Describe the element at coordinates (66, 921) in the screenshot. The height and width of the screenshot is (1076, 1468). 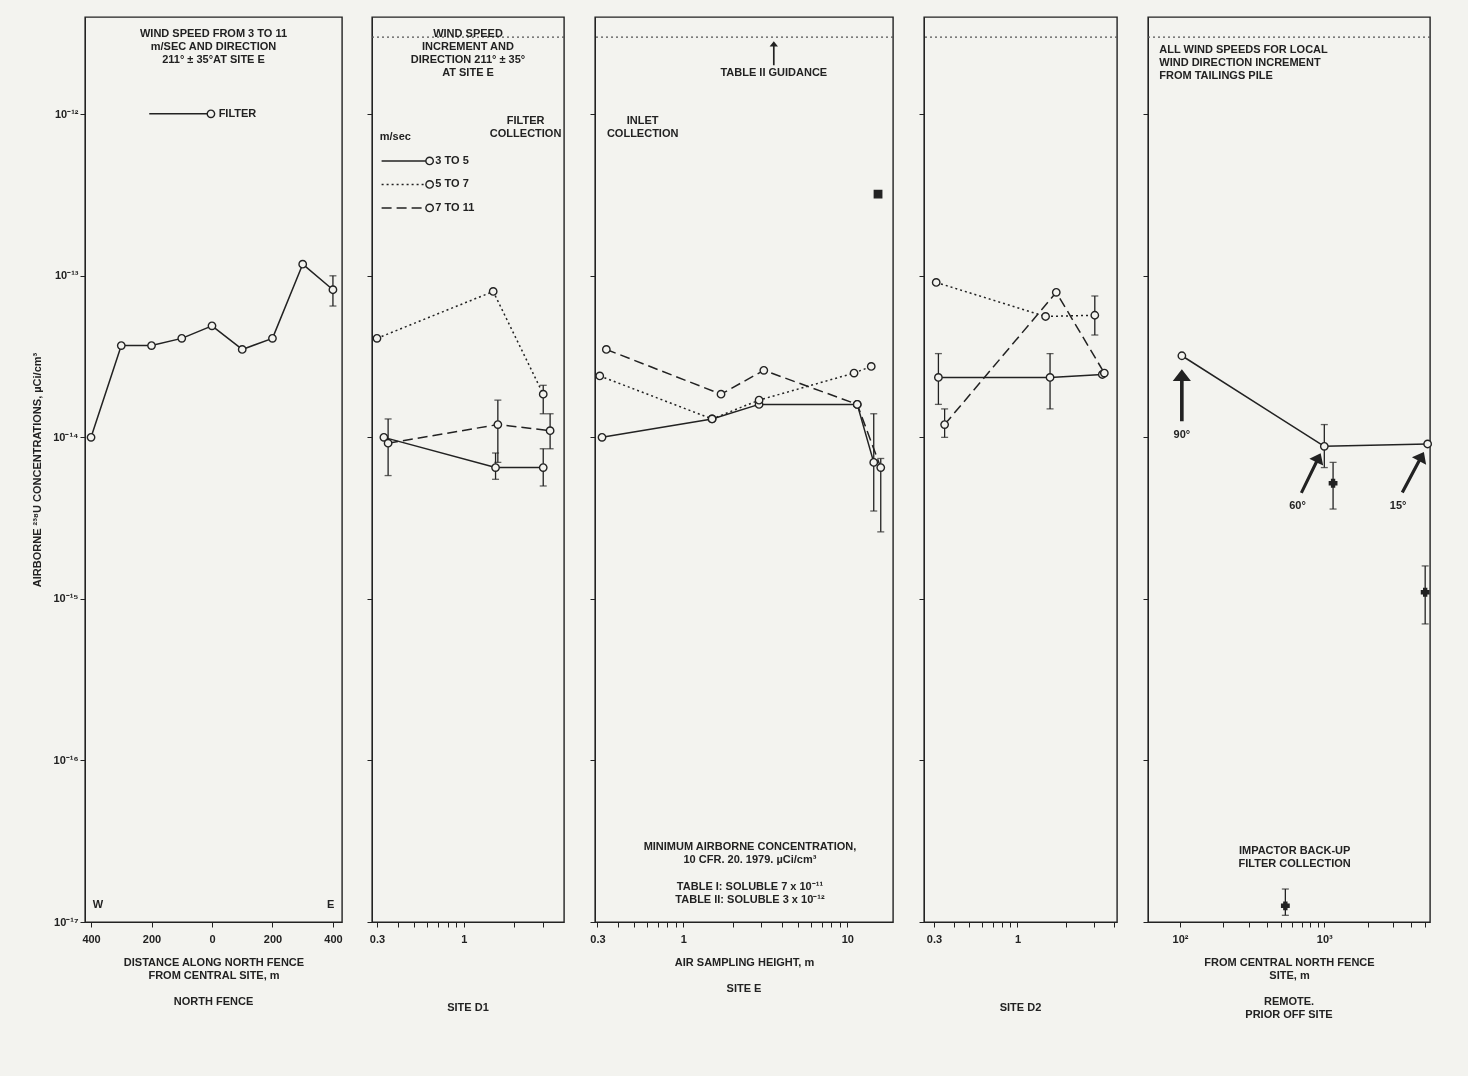
I see `y-tick-label: 10⁻¹⁷` at that location.